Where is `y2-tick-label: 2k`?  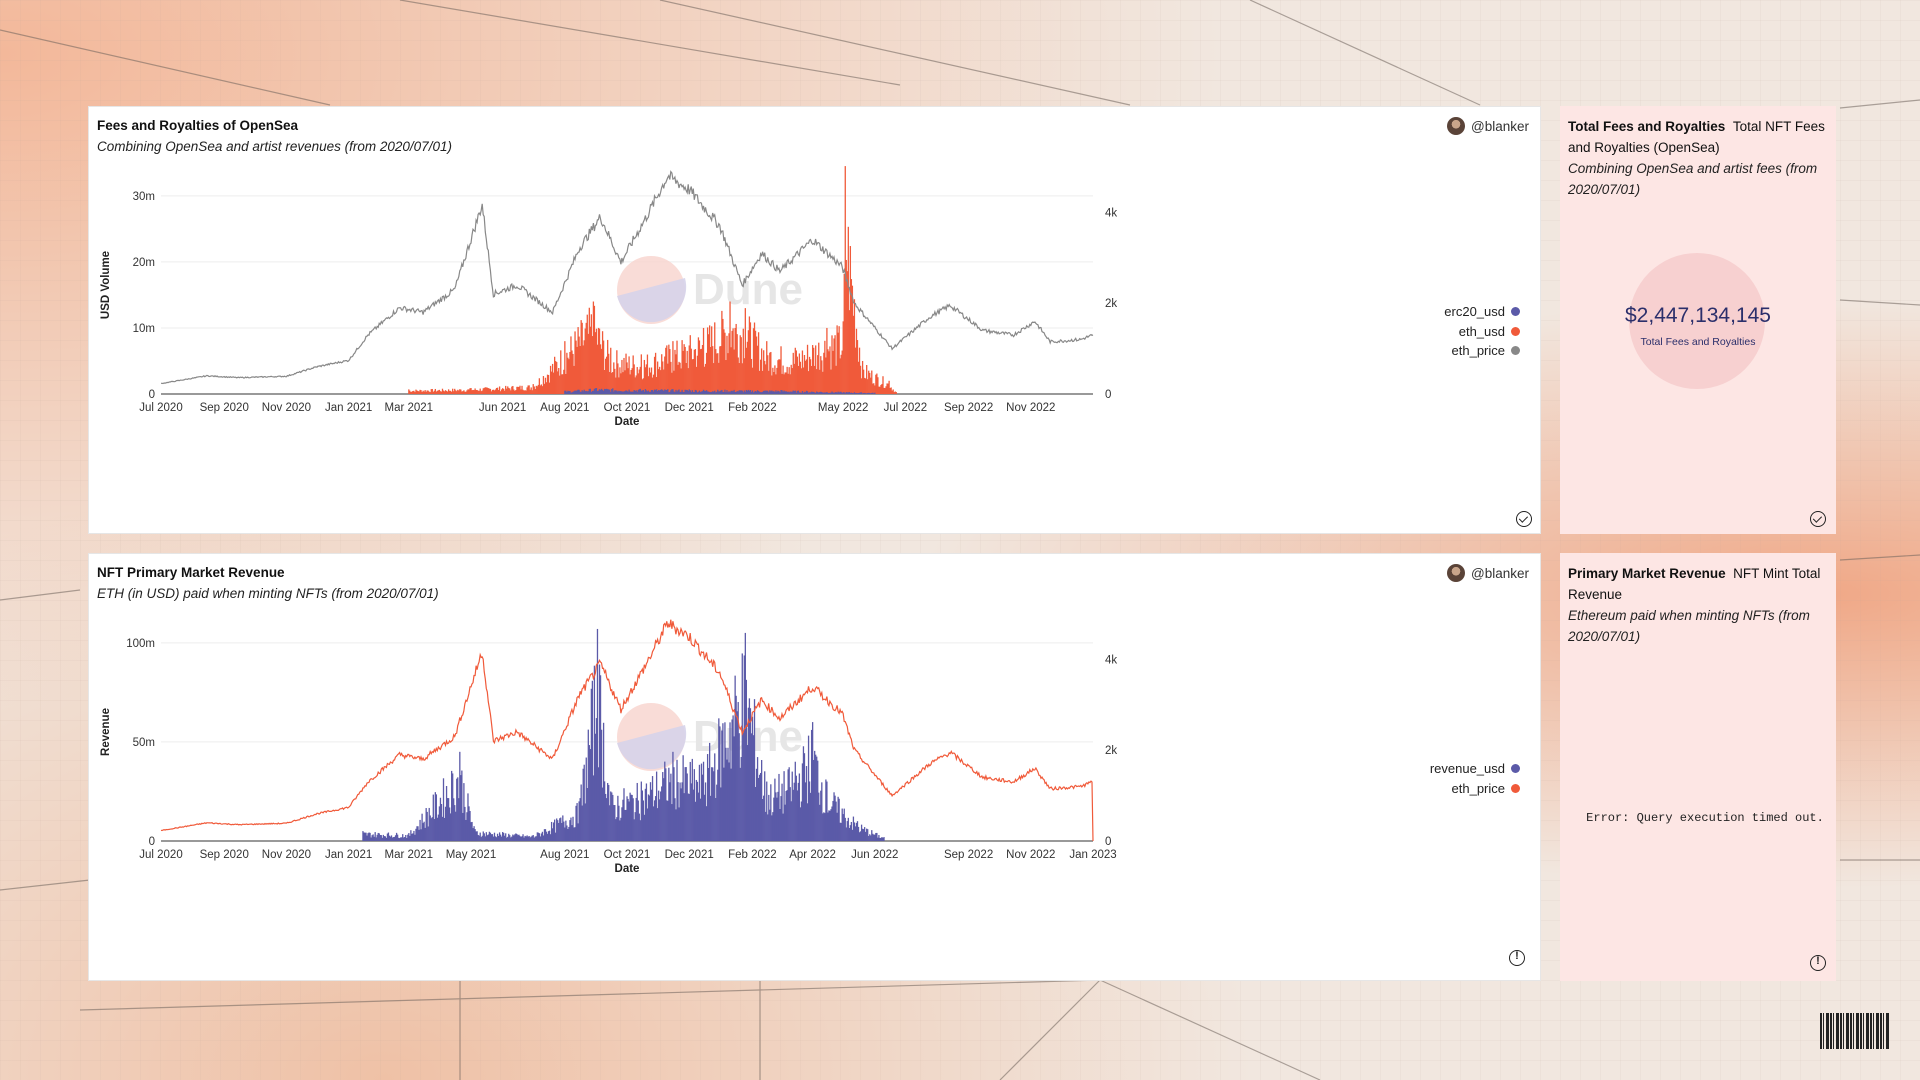
y2-tick-label: 2k is located at coordinates (1111, 304).